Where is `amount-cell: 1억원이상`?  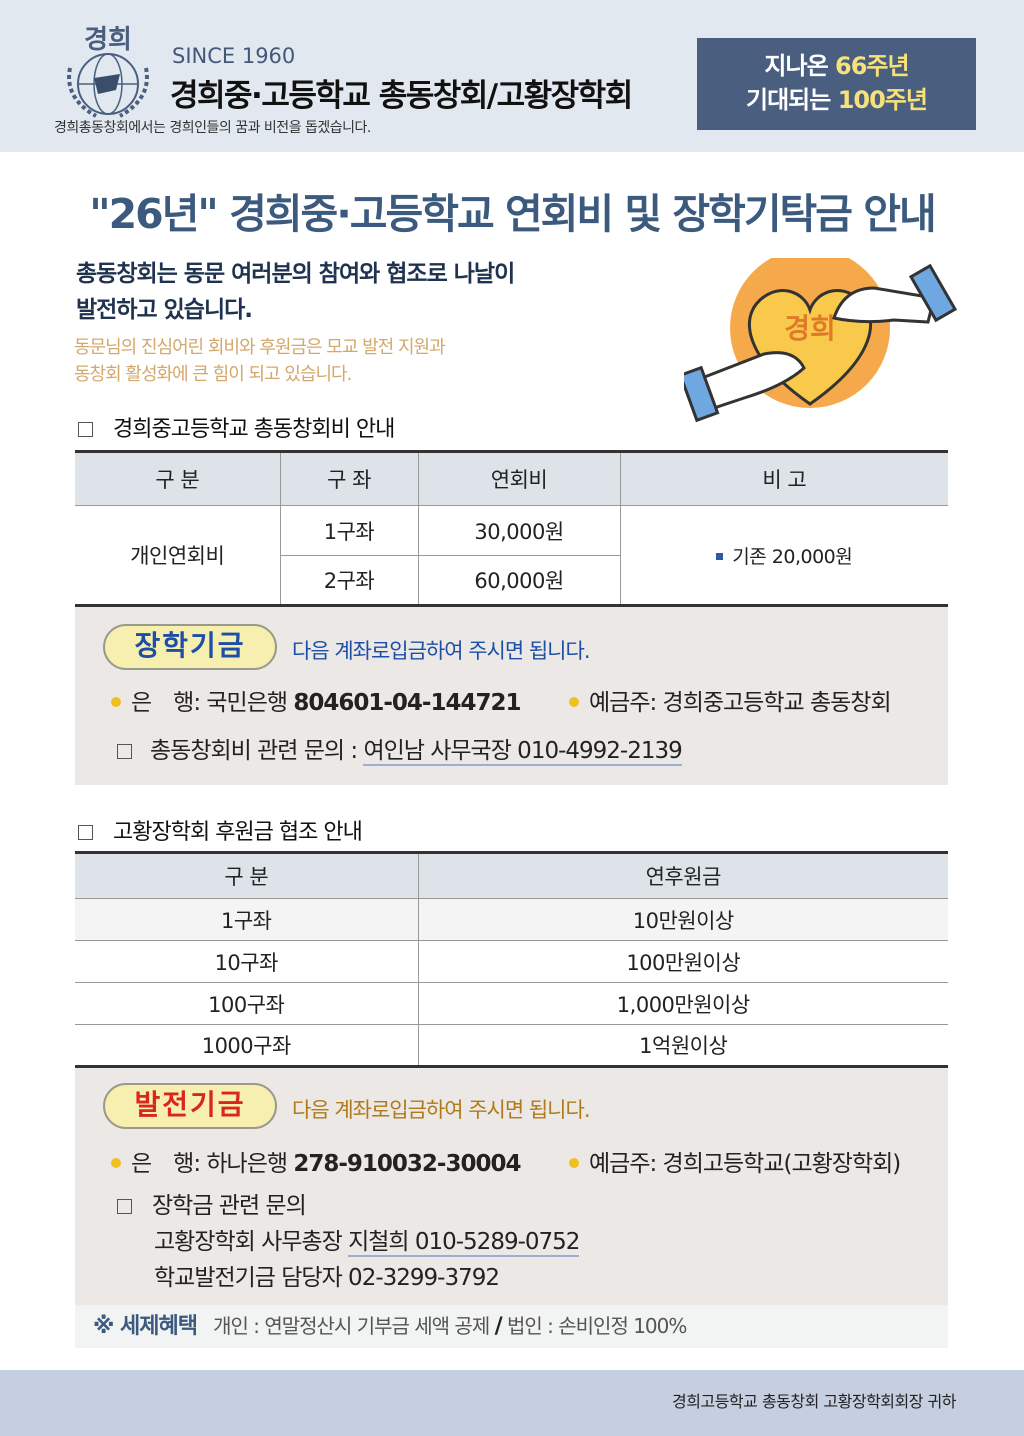
amount-cell: 1억원이상 is located at coordinates (683, 1045).